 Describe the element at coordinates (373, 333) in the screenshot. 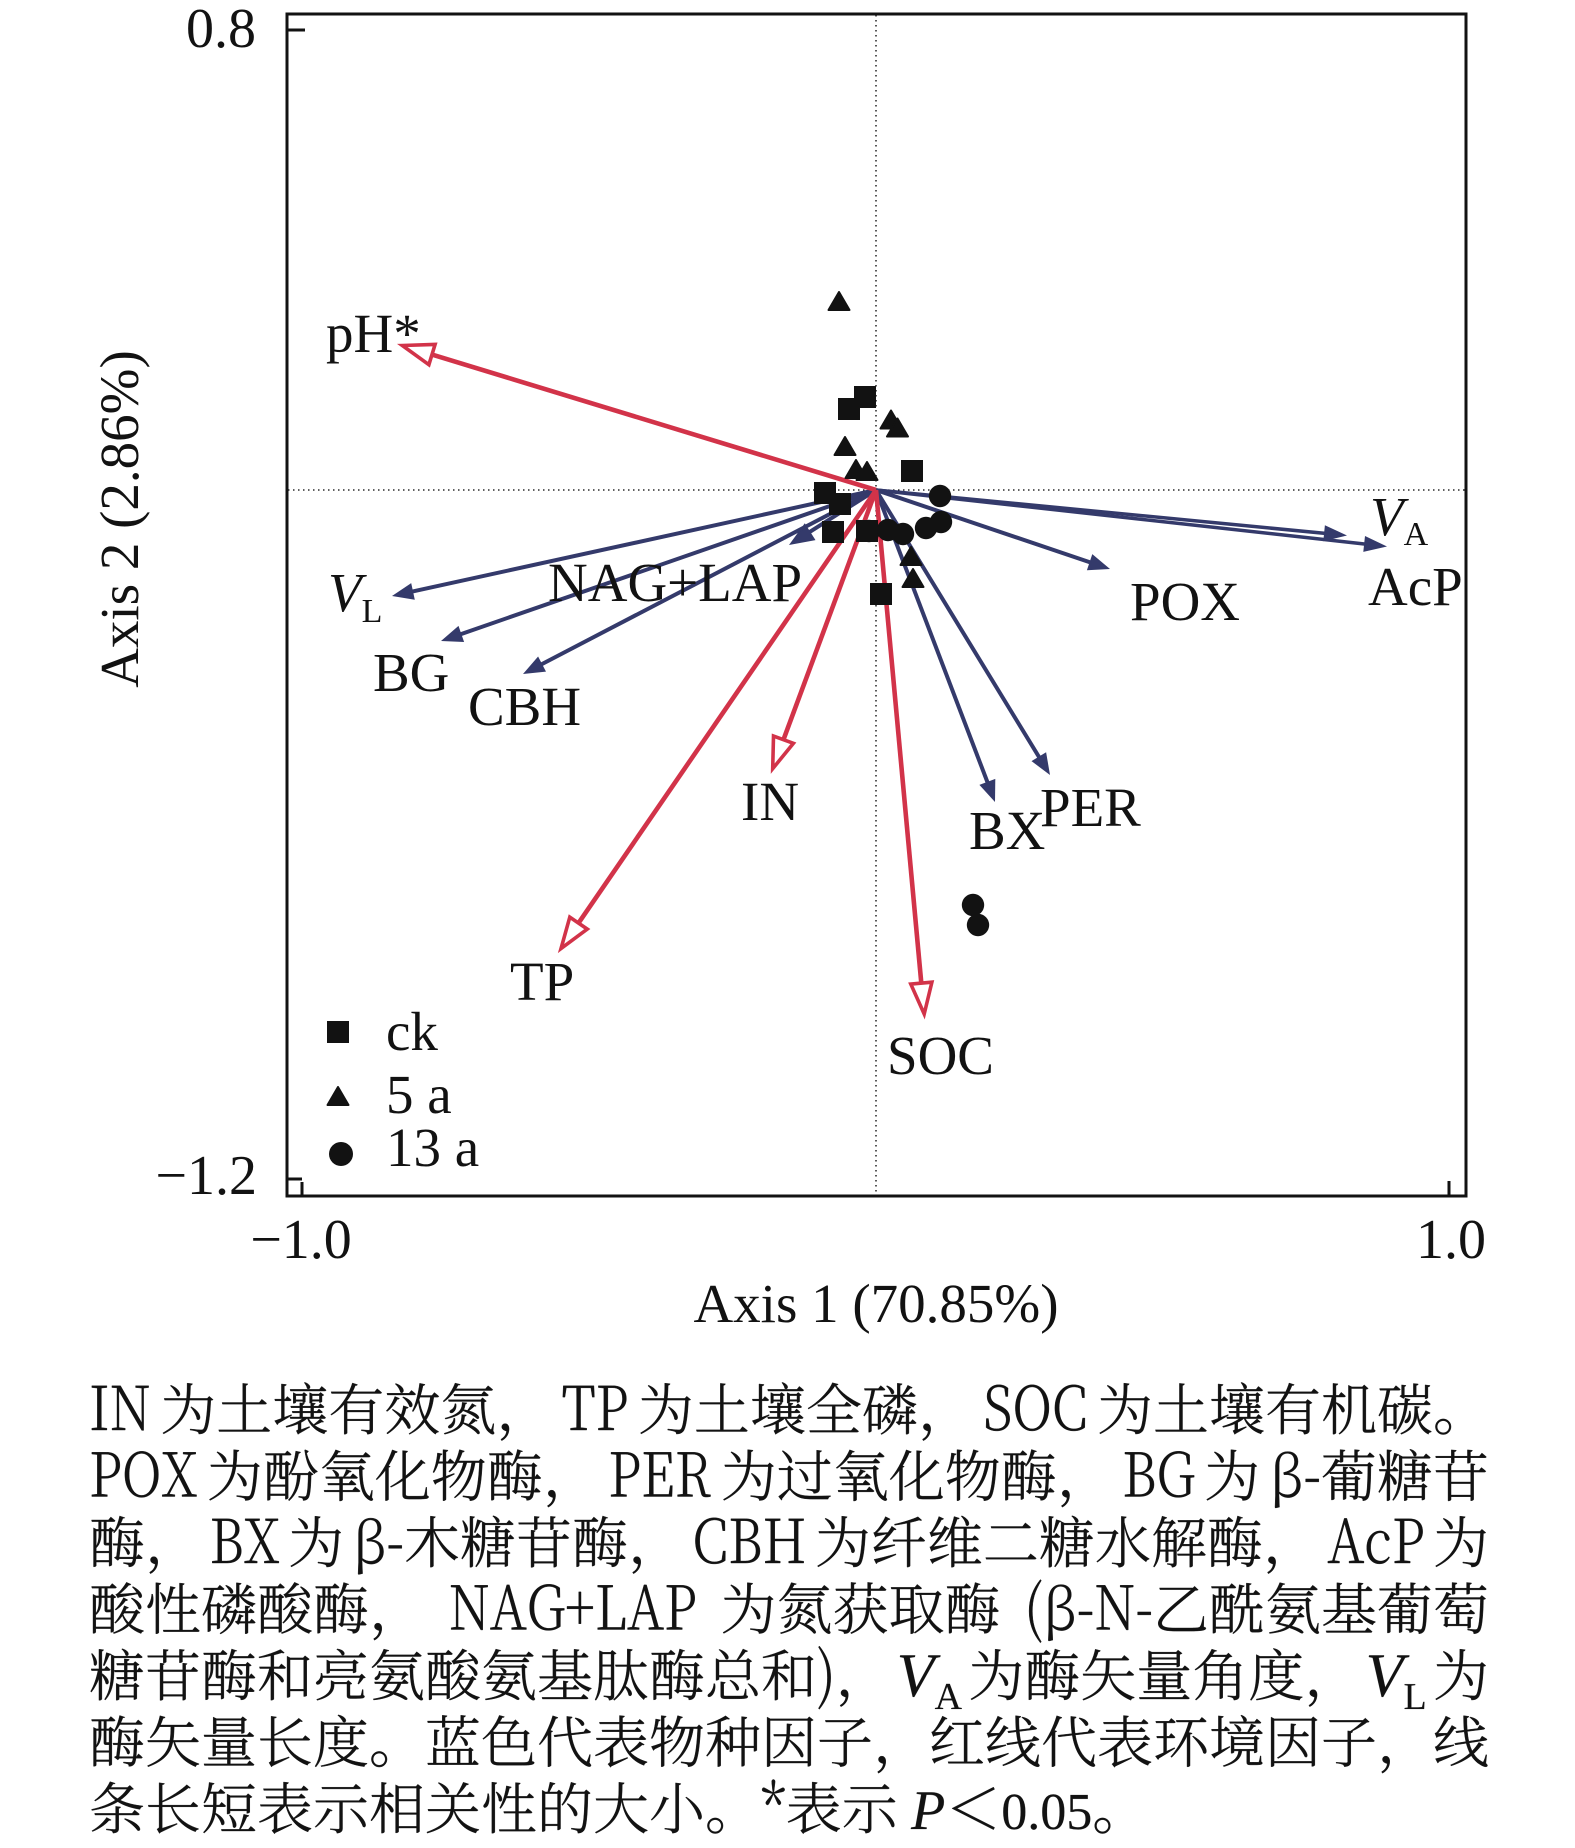

I see `svg-text: pH*` at that location.